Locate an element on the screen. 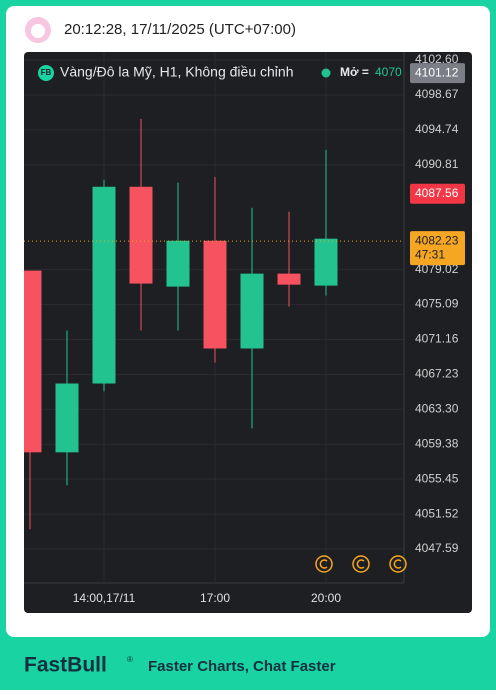 The height and width of the screenshot is (695, 496). timestamp: 20:12:28, 17/11/2025 (UTC+07:00) is located at coordinates (180, 29).